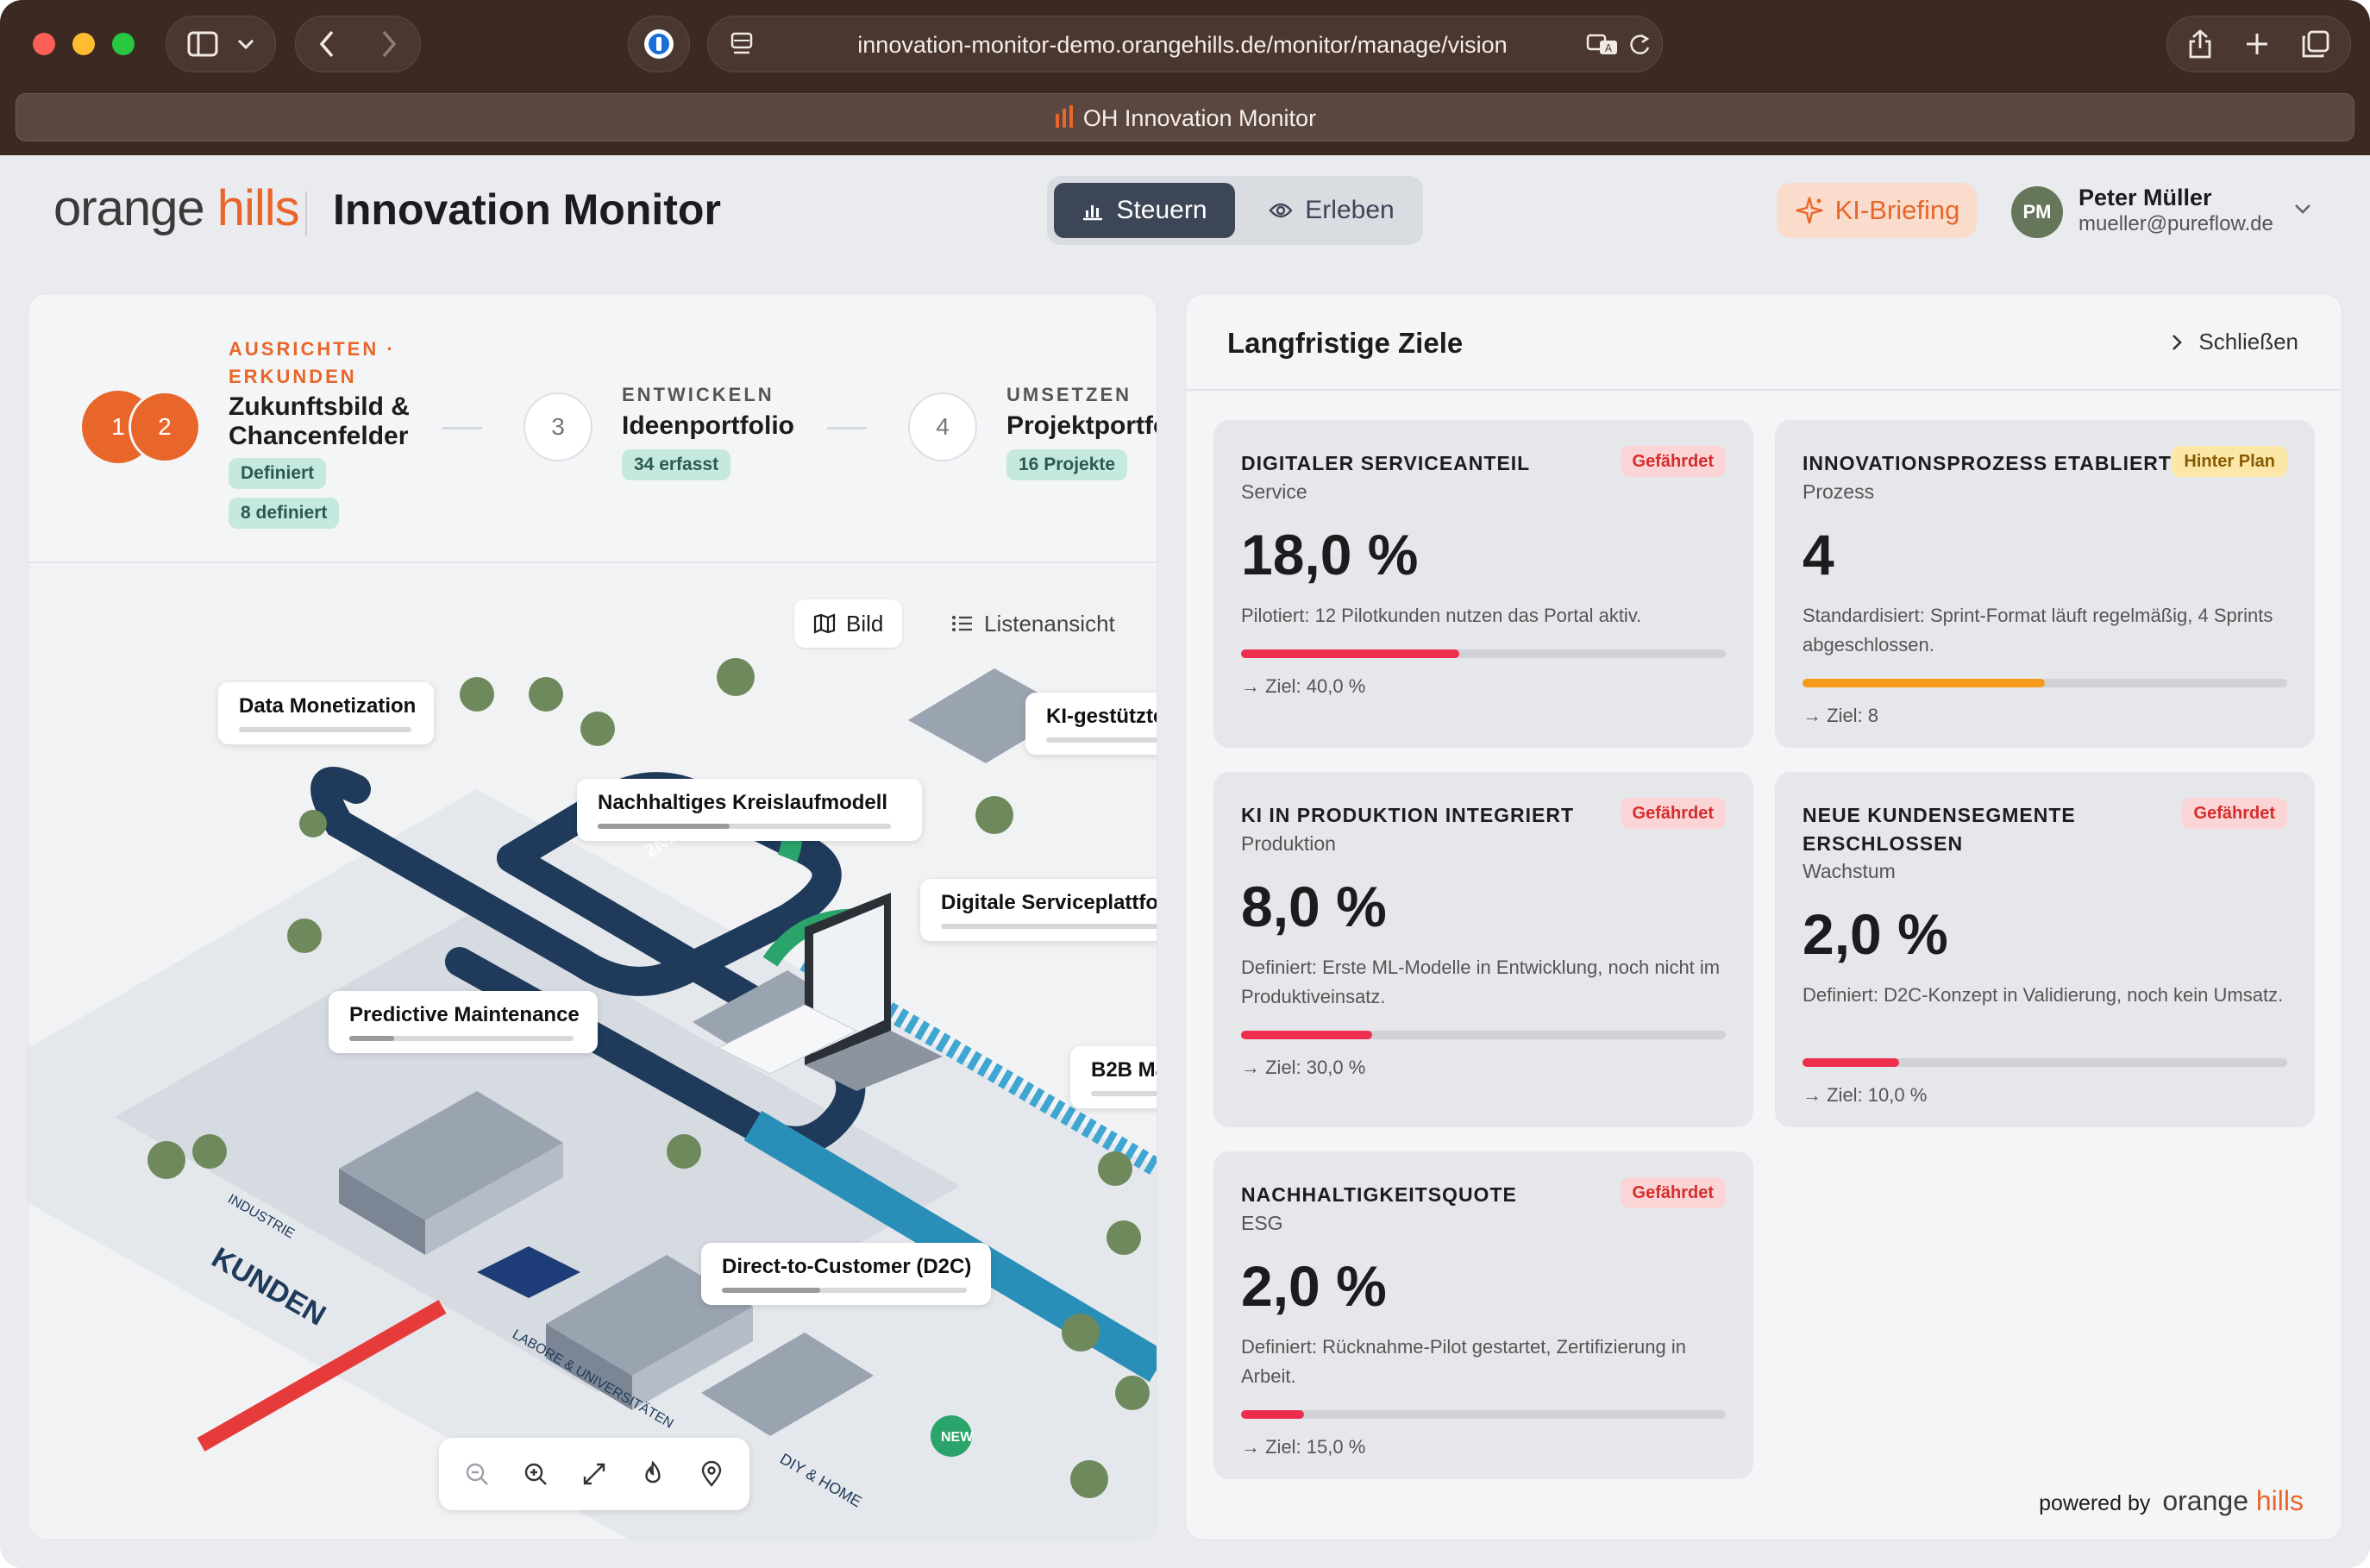 This screenshot has height=1568, width=2370. What do you see at coordinates (312, 362) in the screenshot?
I see `step-eyebrow-1: AUSRICHTEN · ERKUNDEN` at bounding box center [312, 362].